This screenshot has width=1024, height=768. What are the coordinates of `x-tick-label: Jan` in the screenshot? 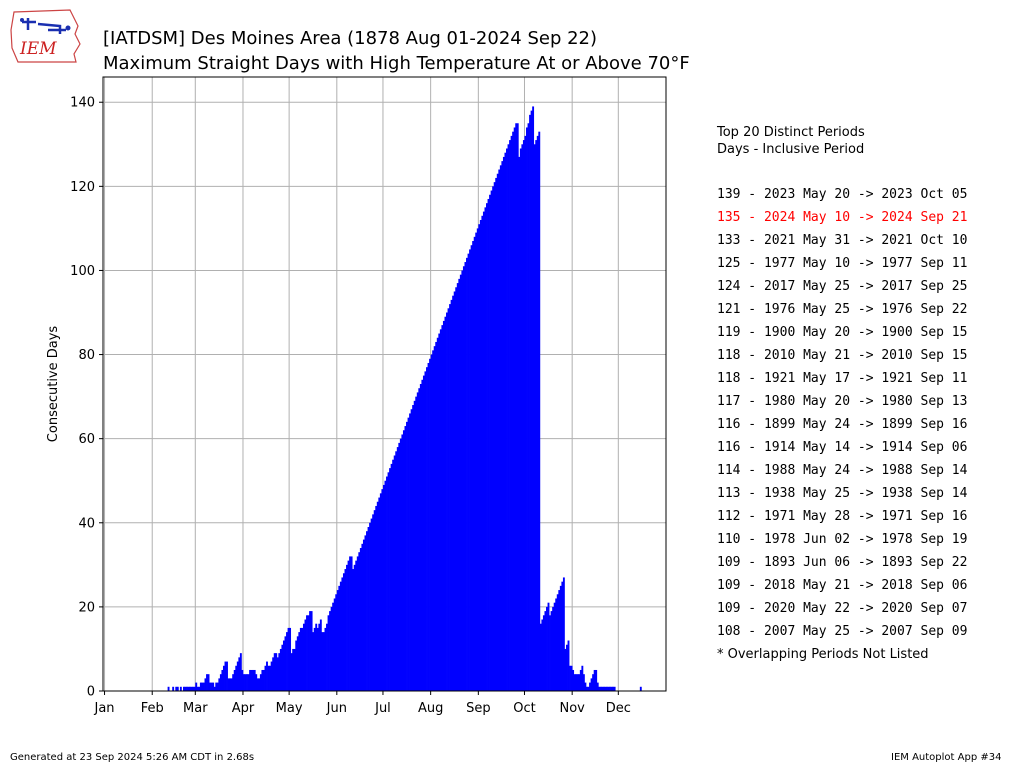 It's located at (104, 708).